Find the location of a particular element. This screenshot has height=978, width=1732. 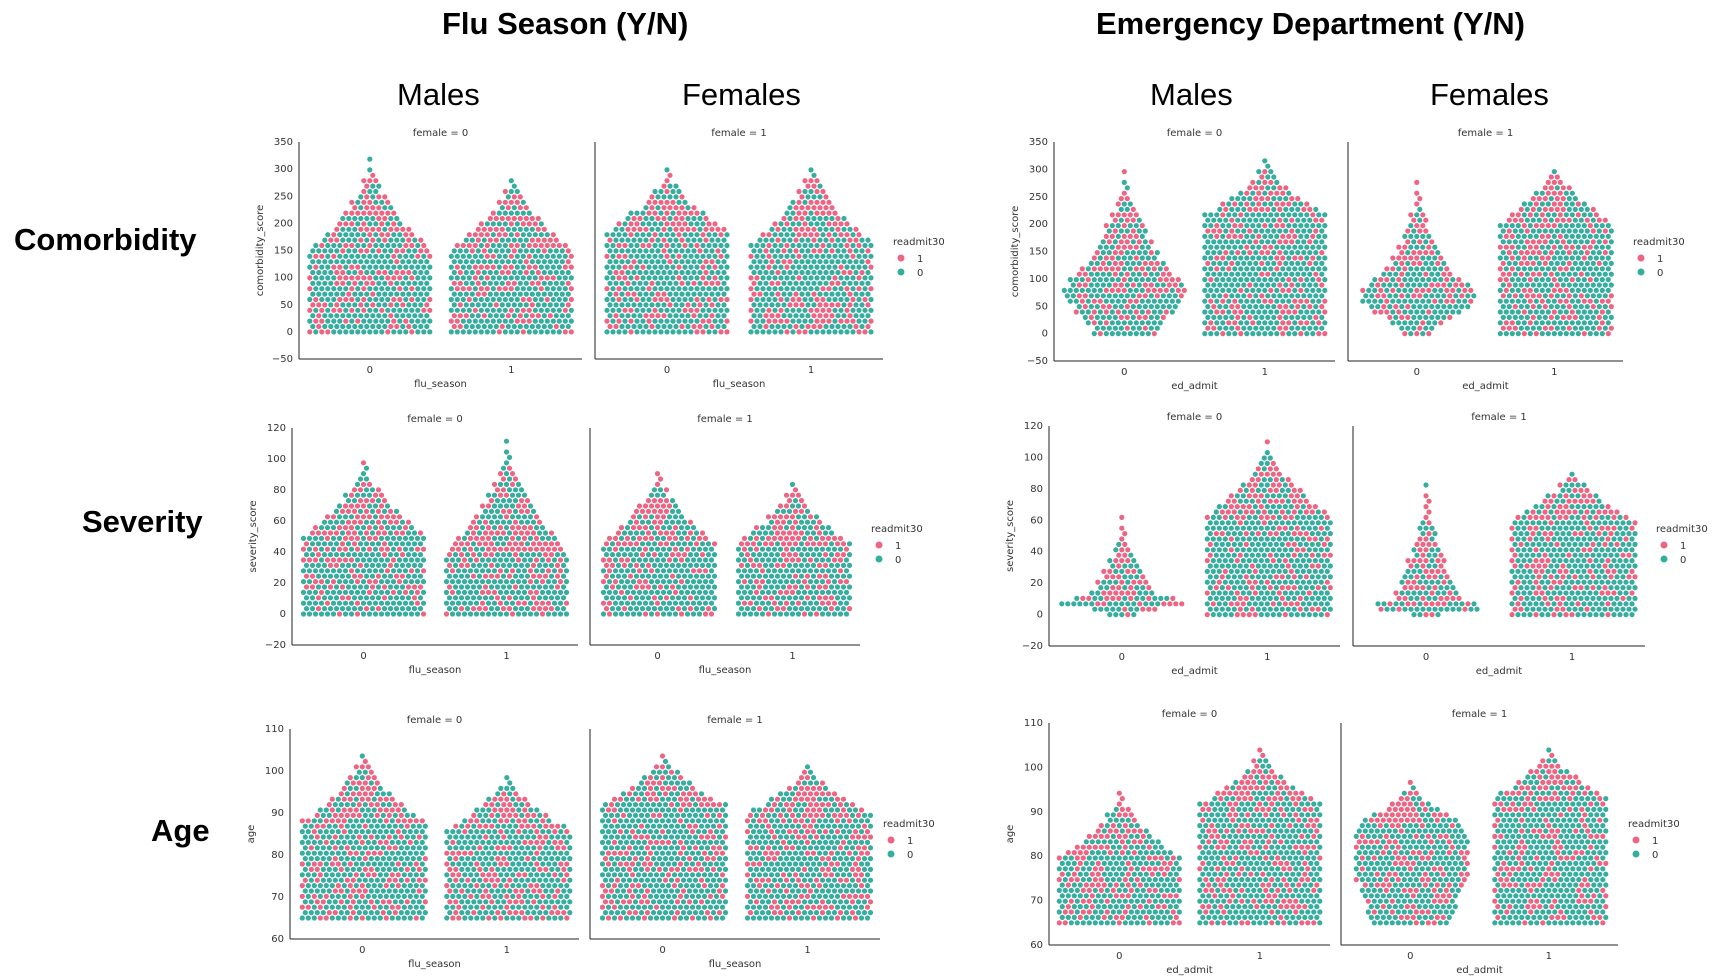

x-axis-label: ed_admit is located at coordinates (1194, 386).